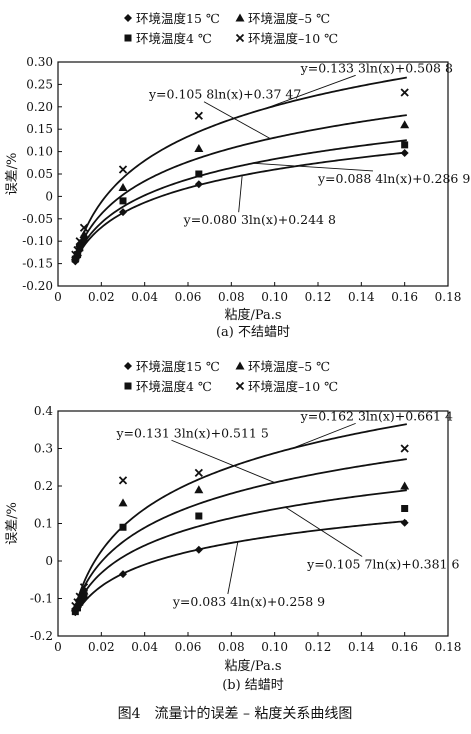  What do you see at coordinates (43, 486) in the screenshot?
I see `y-tick-label: 0.2` at bounding box center [43, 486].